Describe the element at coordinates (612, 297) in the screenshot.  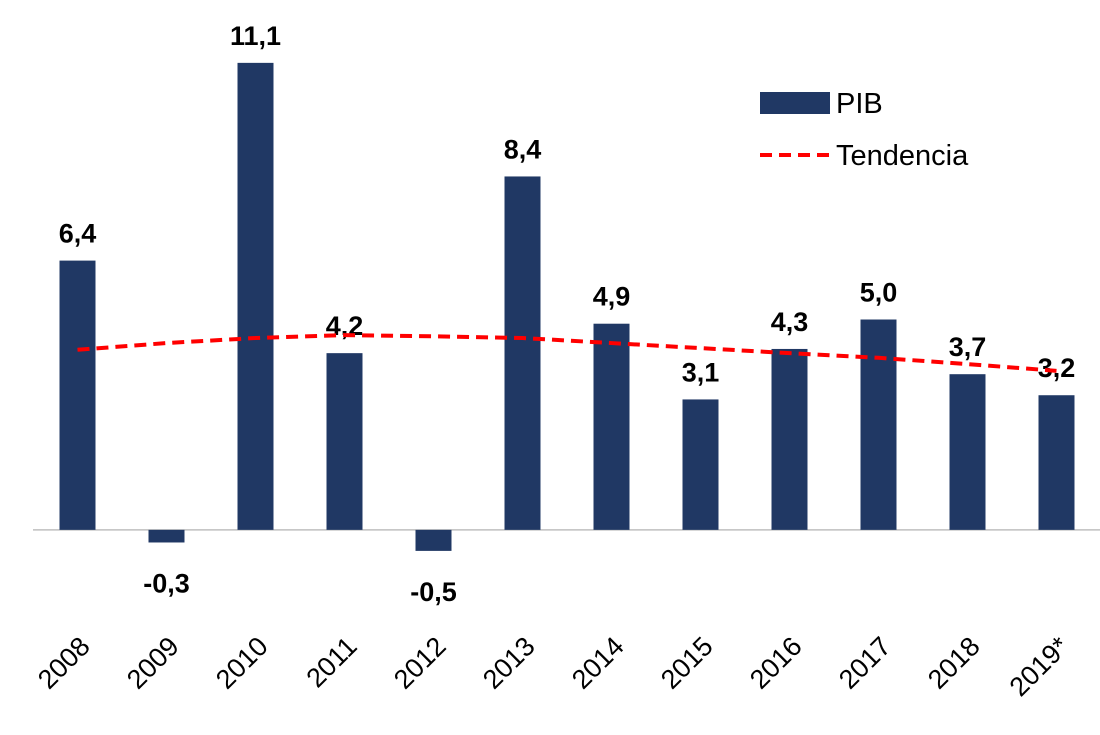
I see `data-label: 4,9` at that location.